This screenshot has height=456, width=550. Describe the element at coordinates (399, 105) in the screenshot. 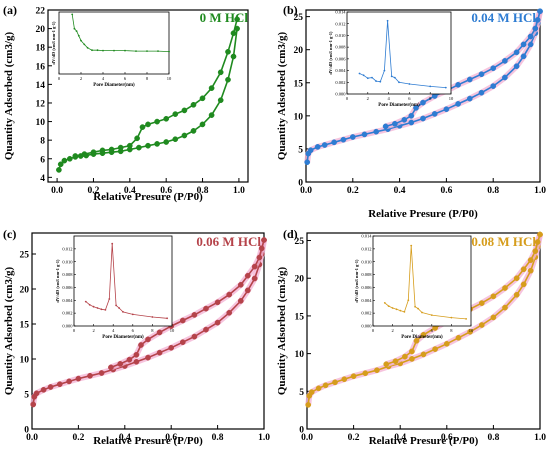

I see `inset-x-axis-label: Pore Diameter(nm)` at that location.